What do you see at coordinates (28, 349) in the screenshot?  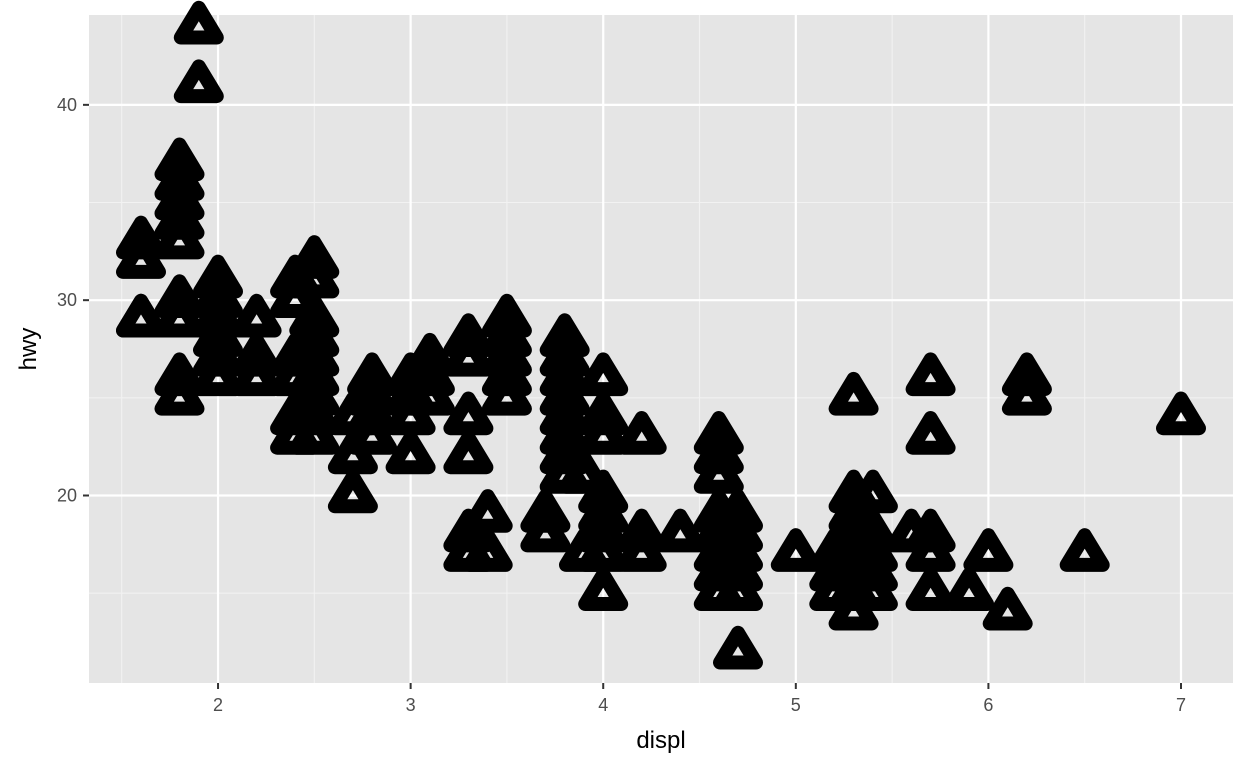 I see `y-axis-title: hwy` at bounding box center [28, 349].